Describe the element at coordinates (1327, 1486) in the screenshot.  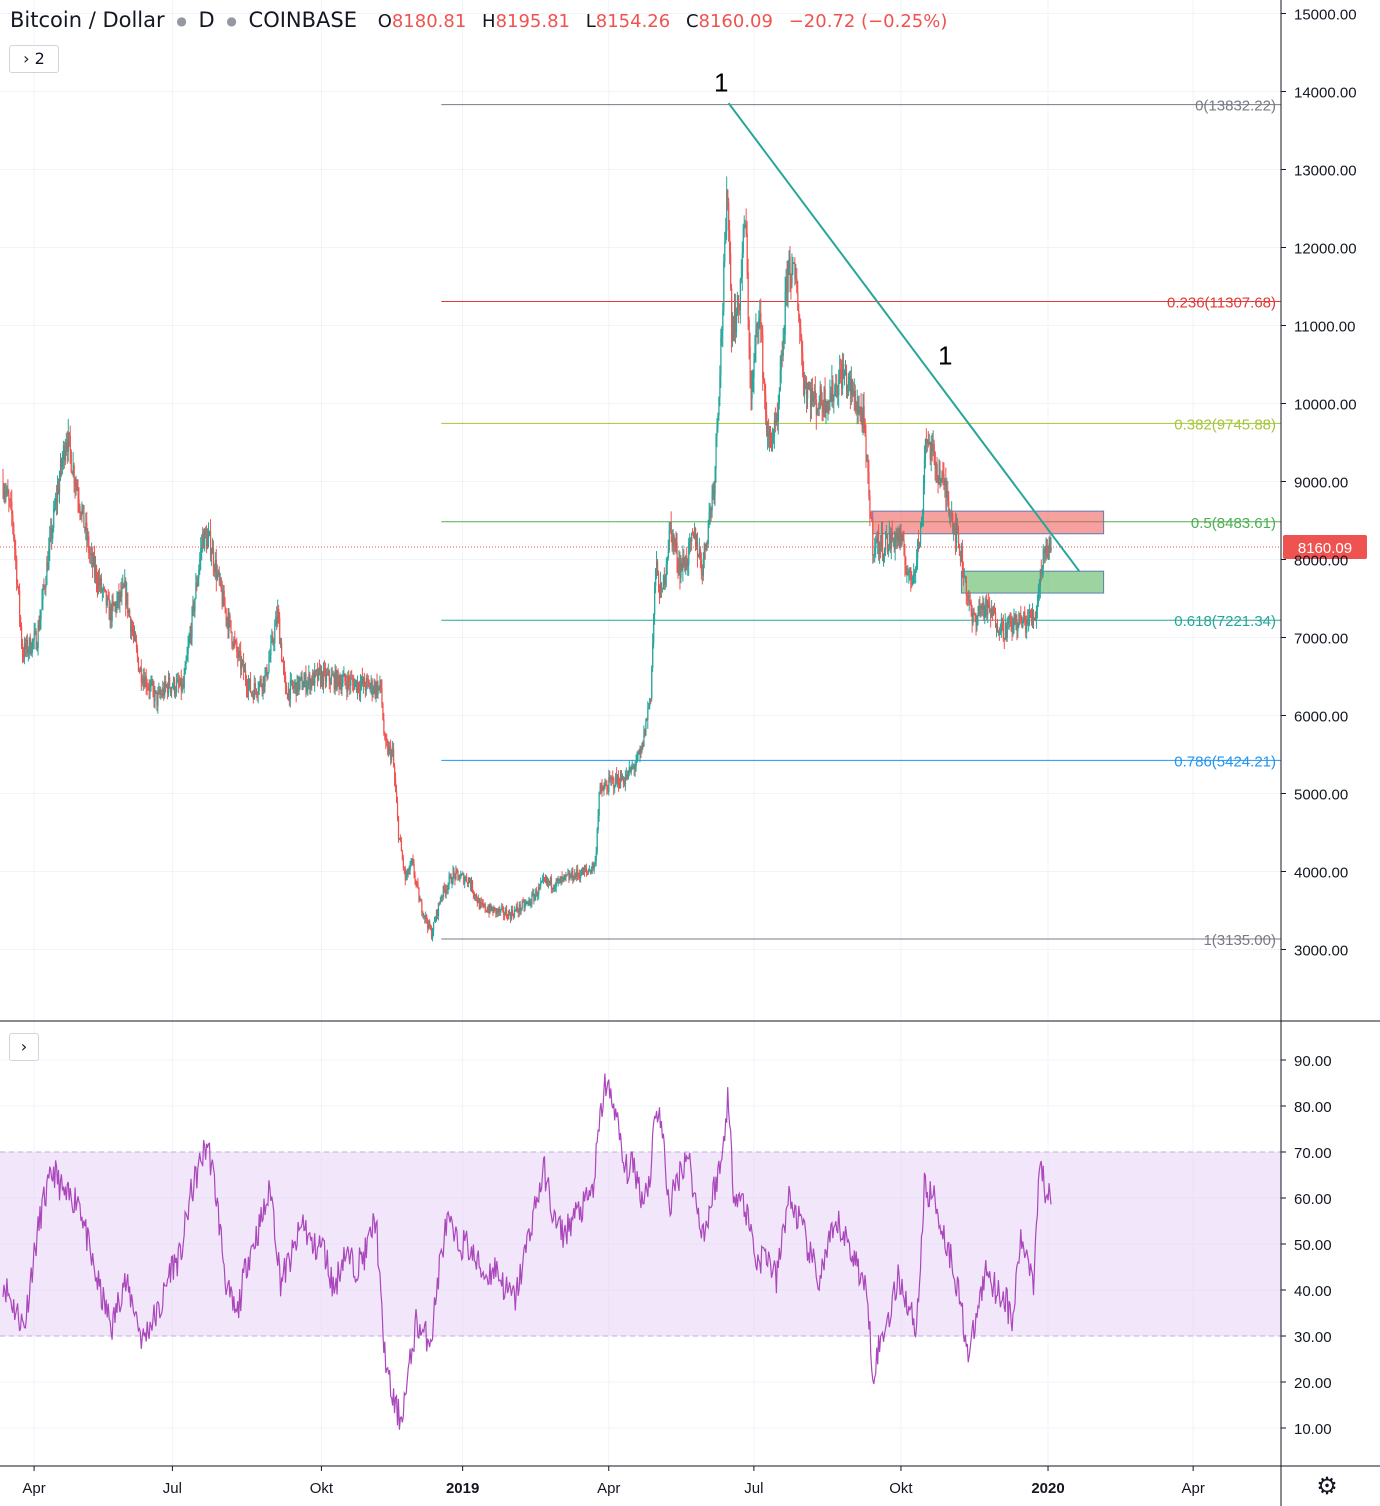
I see `gear-icon: ⚙` at that location.